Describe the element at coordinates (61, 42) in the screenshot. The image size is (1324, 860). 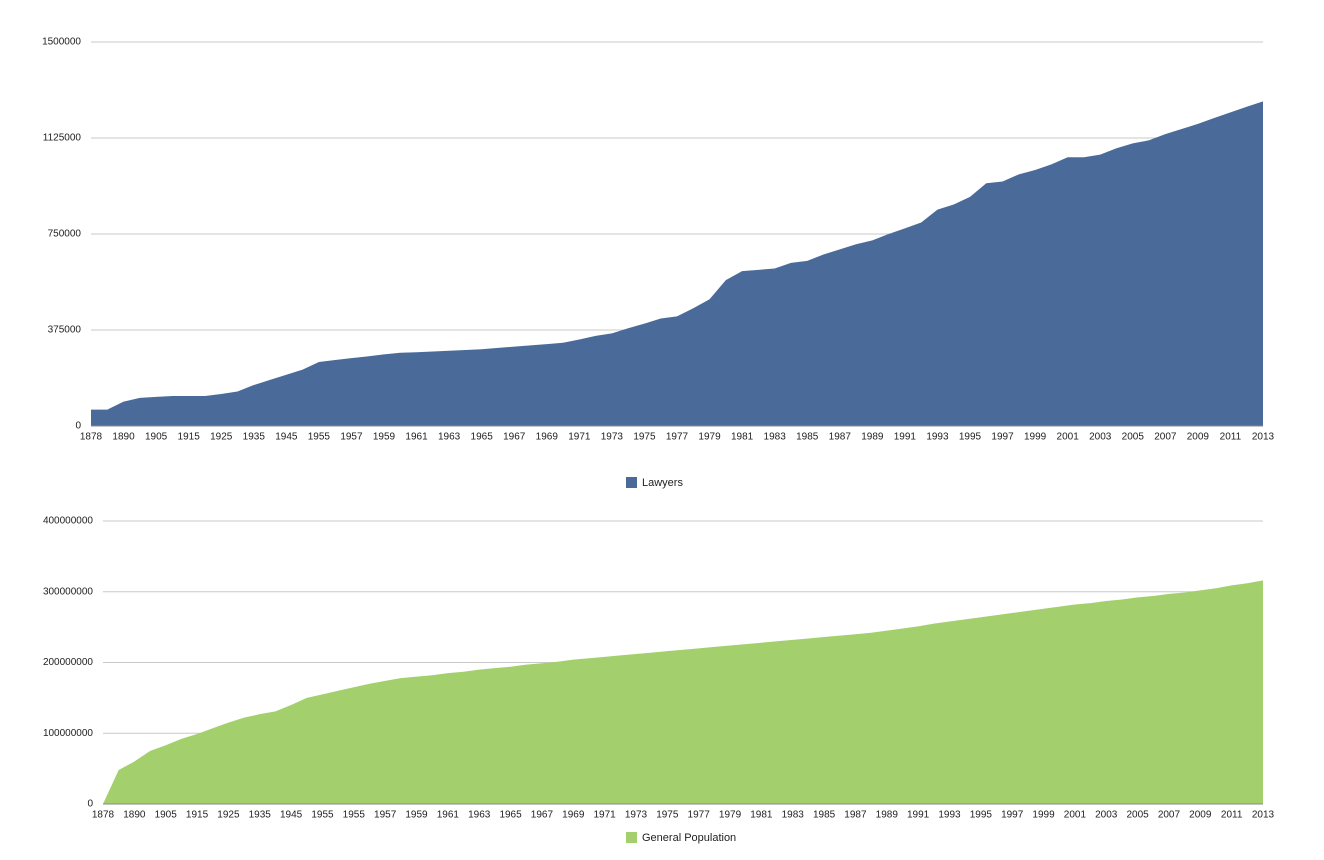
I see `y-tick-label: 1500000` at that location.